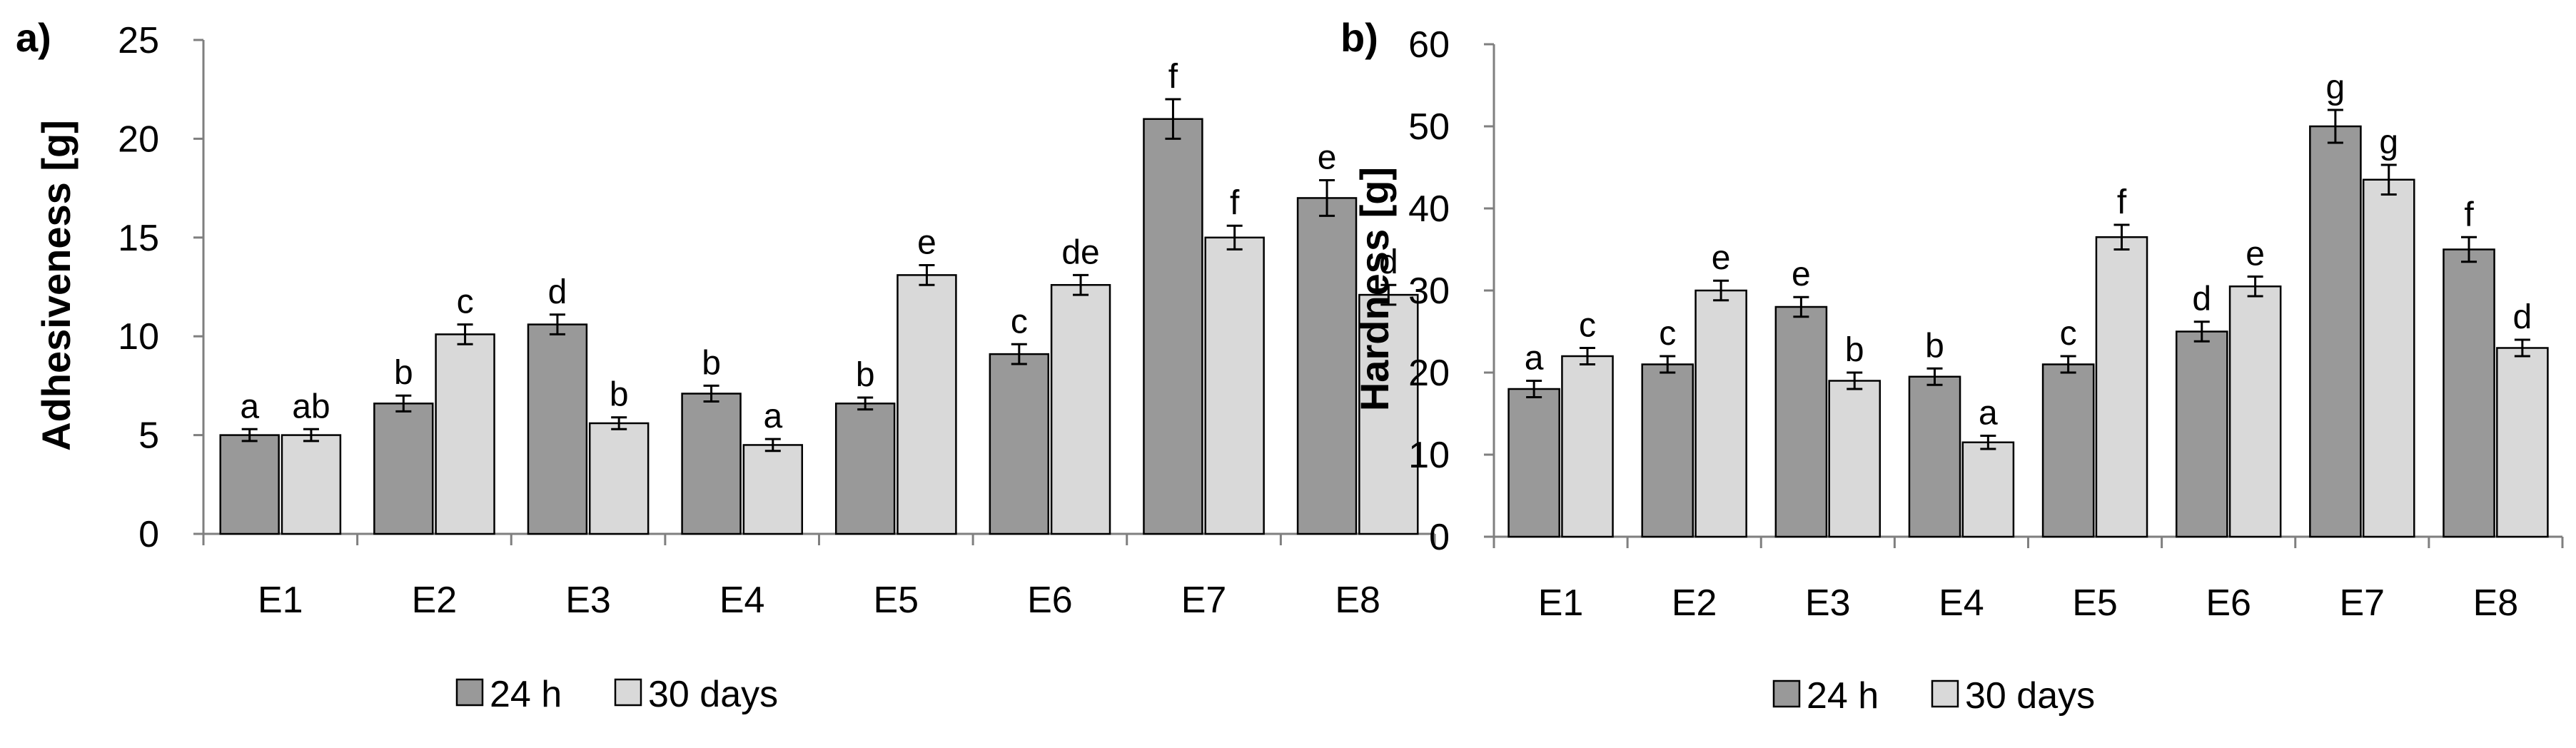 Image resolution: width=2576 pixels, height=748 pixels. Describe the element at coordinates (896, 600) in the screenshot. I see `x-tick-label: E5` at that location.